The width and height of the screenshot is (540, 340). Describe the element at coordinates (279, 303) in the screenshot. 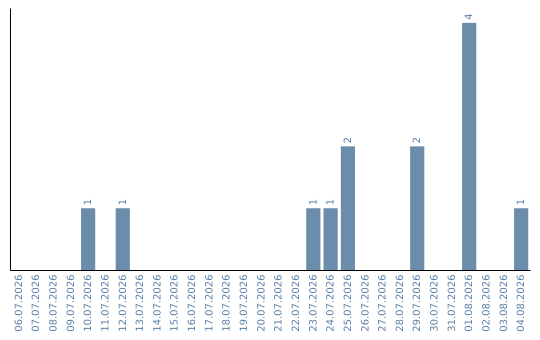

I see `x-tick-label: 21.07.2026` at that location.